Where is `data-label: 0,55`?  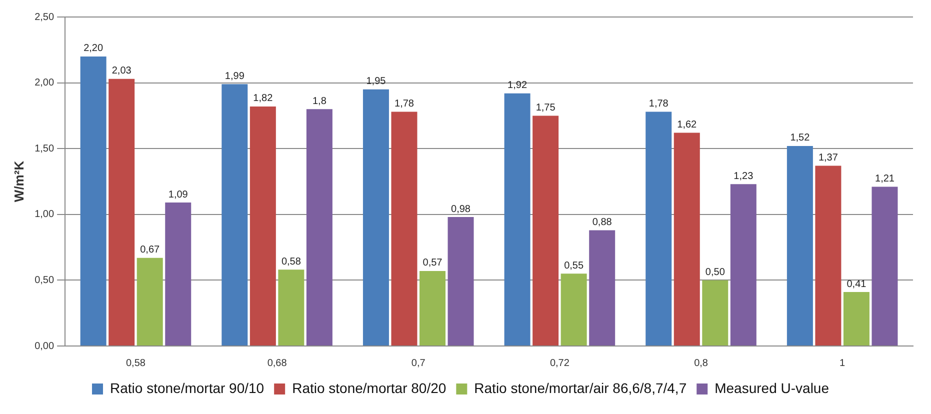
data-label: 0,55 is located at coordinates (574, 266).